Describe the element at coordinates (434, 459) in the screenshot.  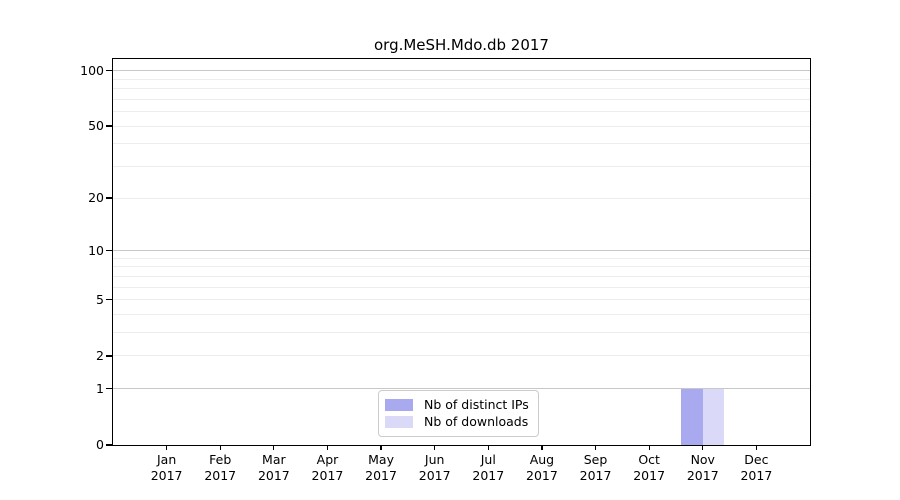
I see `x-tick-month: Jun` at that location.